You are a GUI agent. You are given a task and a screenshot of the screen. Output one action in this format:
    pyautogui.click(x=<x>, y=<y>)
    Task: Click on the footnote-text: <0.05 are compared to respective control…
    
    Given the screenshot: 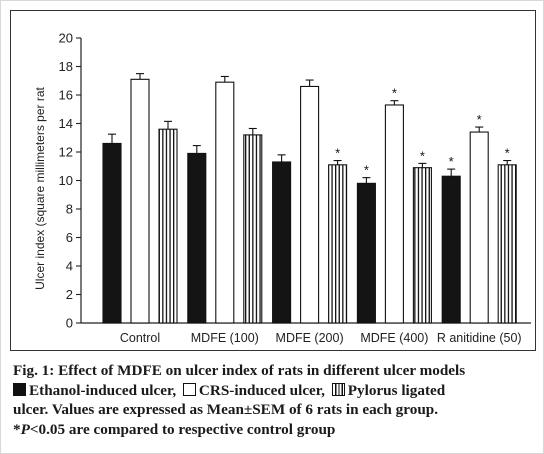 What is the action you would take?
    pyautogui.click(x=182, y=429)
    